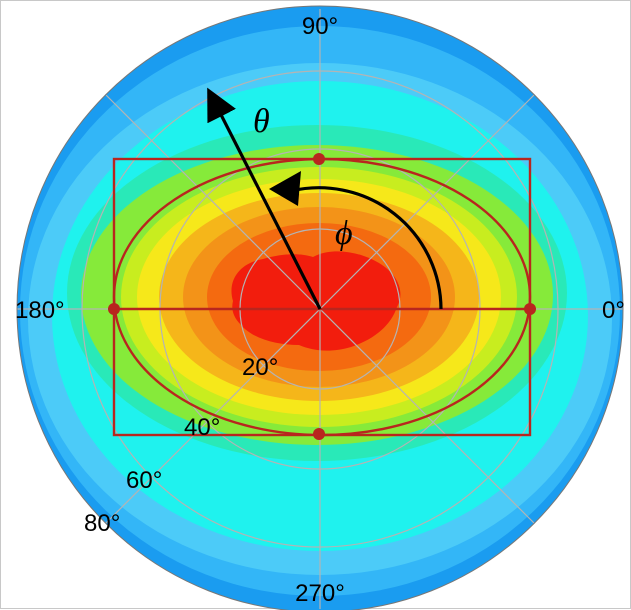 The image size is (631, 610). I want to click on angle-label-270: 270°, so click(320, 593).